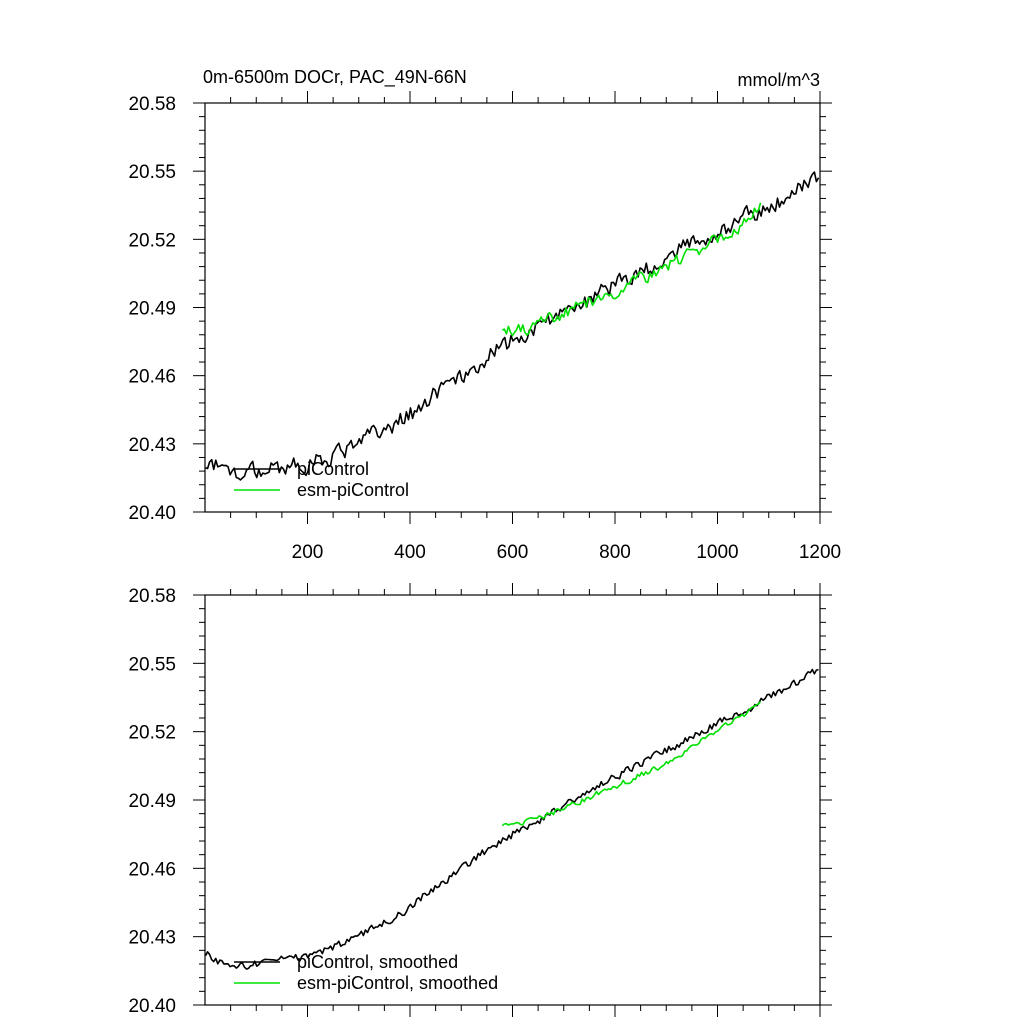 The width and height of the screenshot is (1024, 1024). I want to click on x-tick-label: 200, so click(308, 552).